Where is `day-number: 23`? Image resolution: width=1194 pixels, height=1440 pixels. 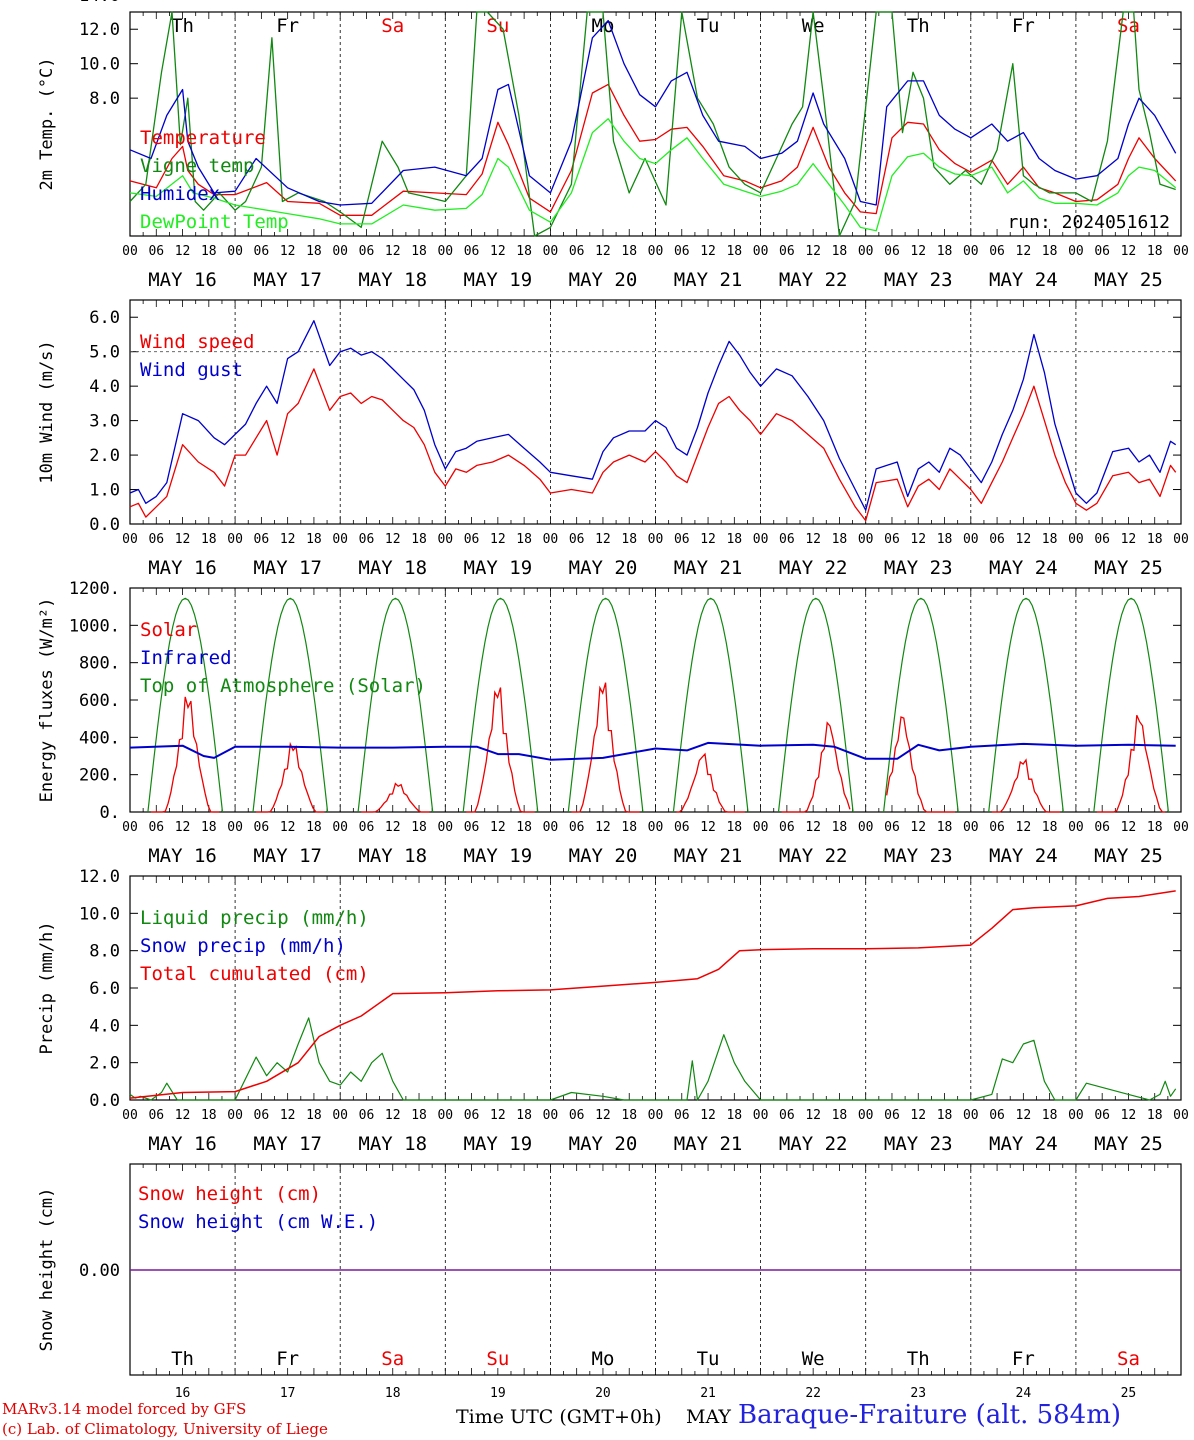
day-number: 23 is located at coordinates (918, 1393).